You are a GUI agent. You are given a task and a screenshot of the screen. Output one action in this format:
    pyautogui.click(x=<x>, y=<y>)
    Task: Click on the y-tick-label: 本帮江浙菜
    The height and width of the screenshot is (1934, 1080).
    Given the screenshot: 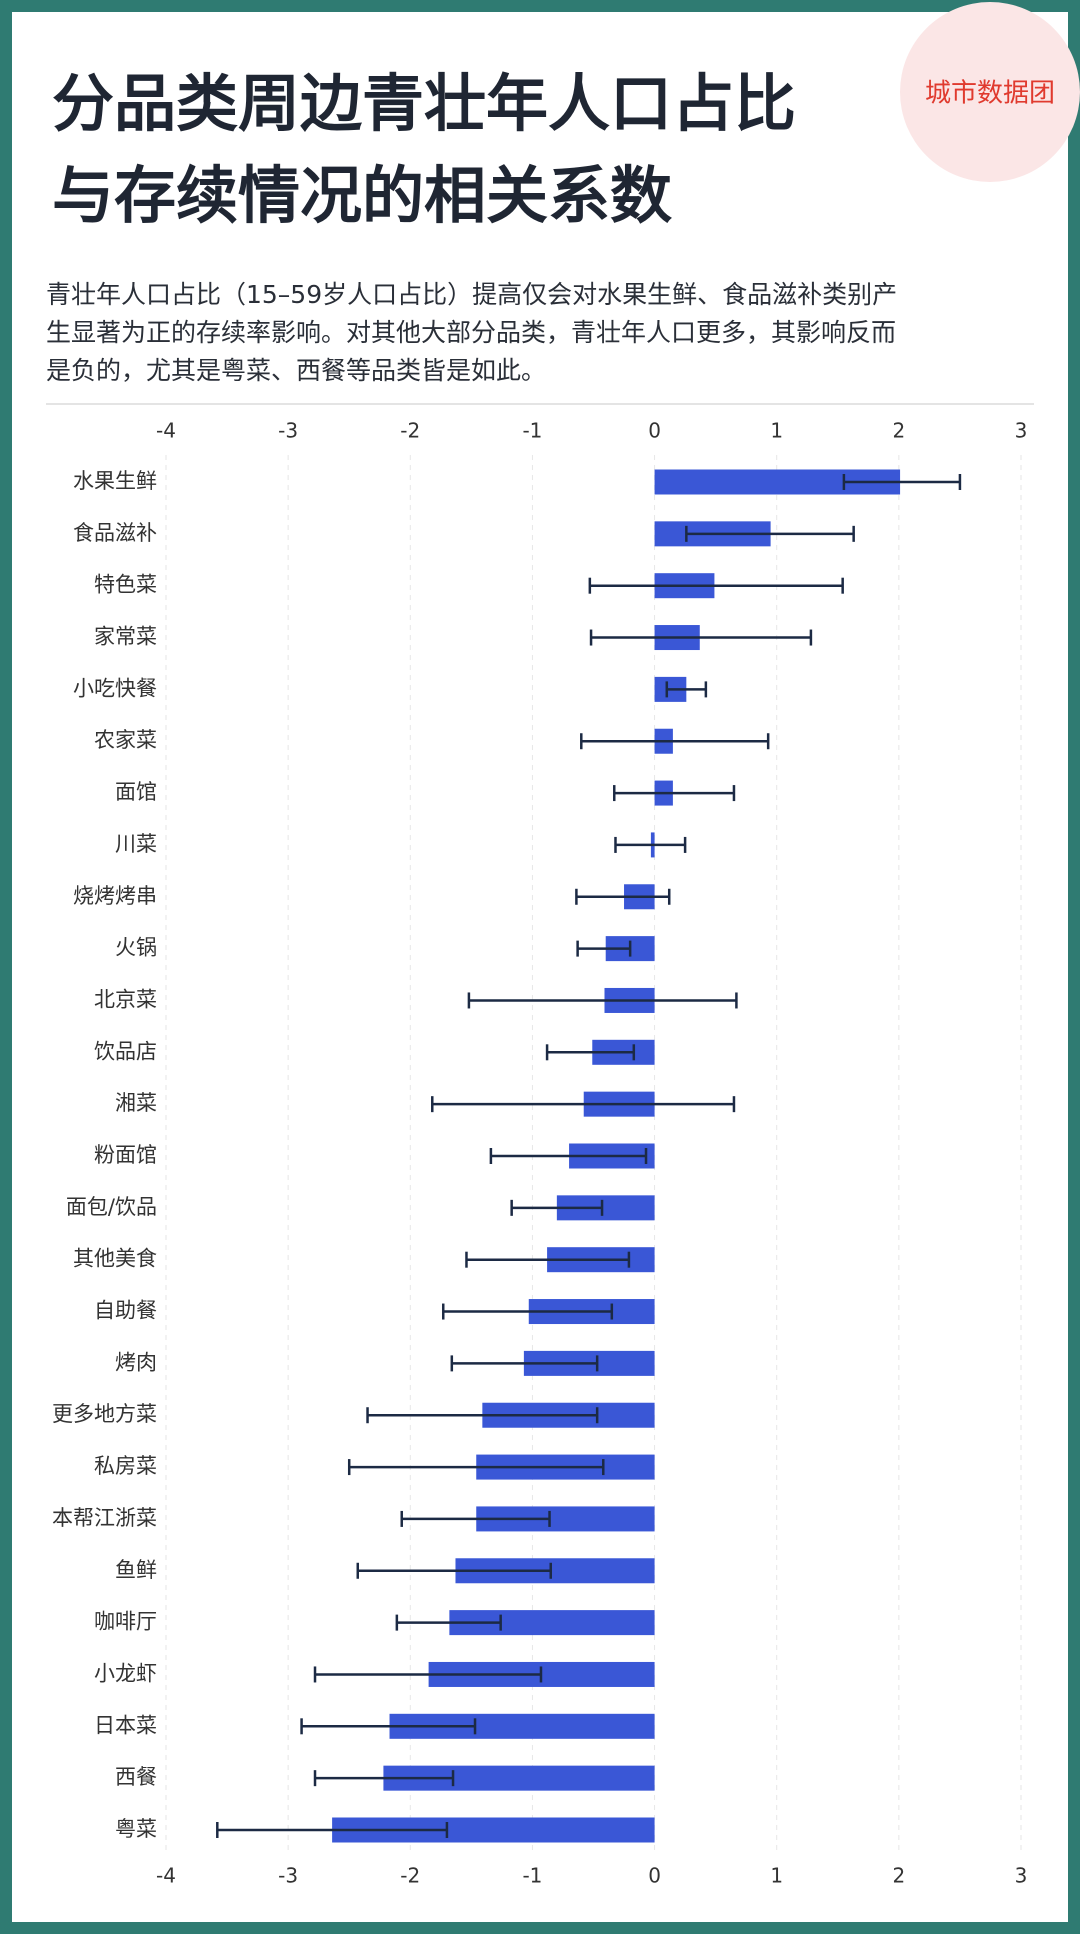 What is the action you would take?
    pyautogui.click(x=104, y=1518)
    